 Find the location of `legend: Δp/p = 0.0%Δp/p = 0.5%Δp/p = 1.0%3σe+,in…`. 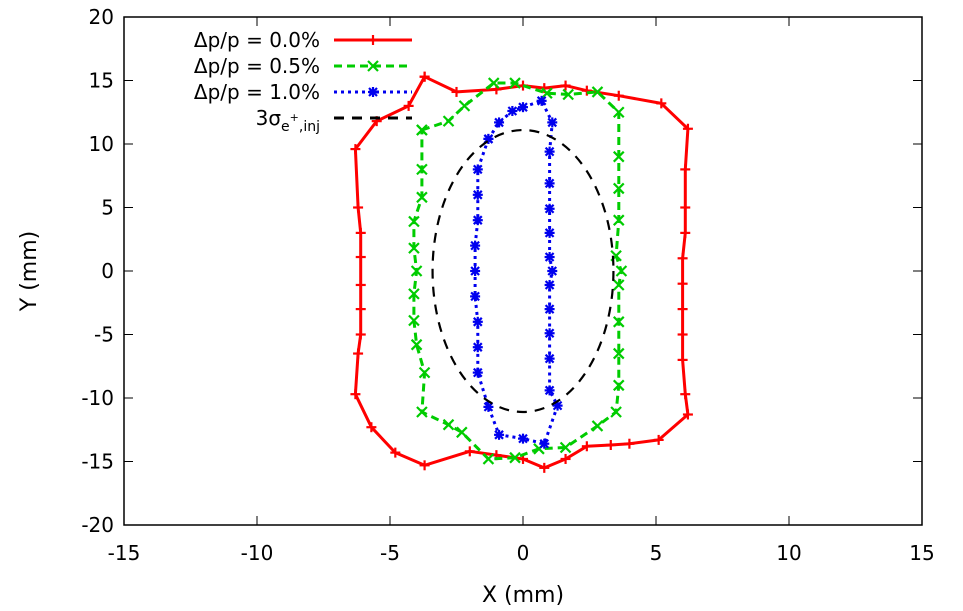

legend: Δp/p = 0.0%Δp/p = 0.5%Δp/p = 1.0%3σe+,in… is located at coordinates (303, 81).